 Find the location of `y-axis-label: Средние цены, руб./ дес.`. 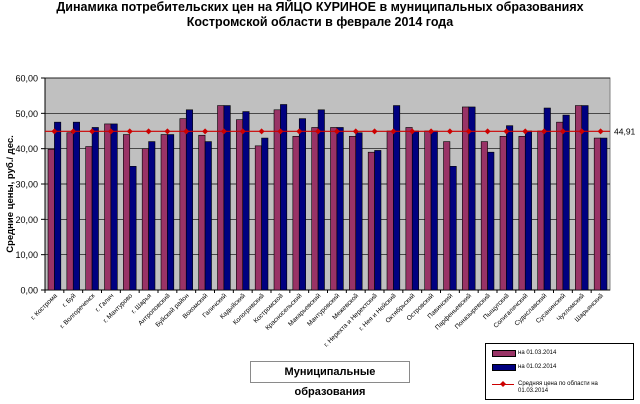

y-axis-label: Средние цены, руб./ дес. is located at coordinates (10, 194).